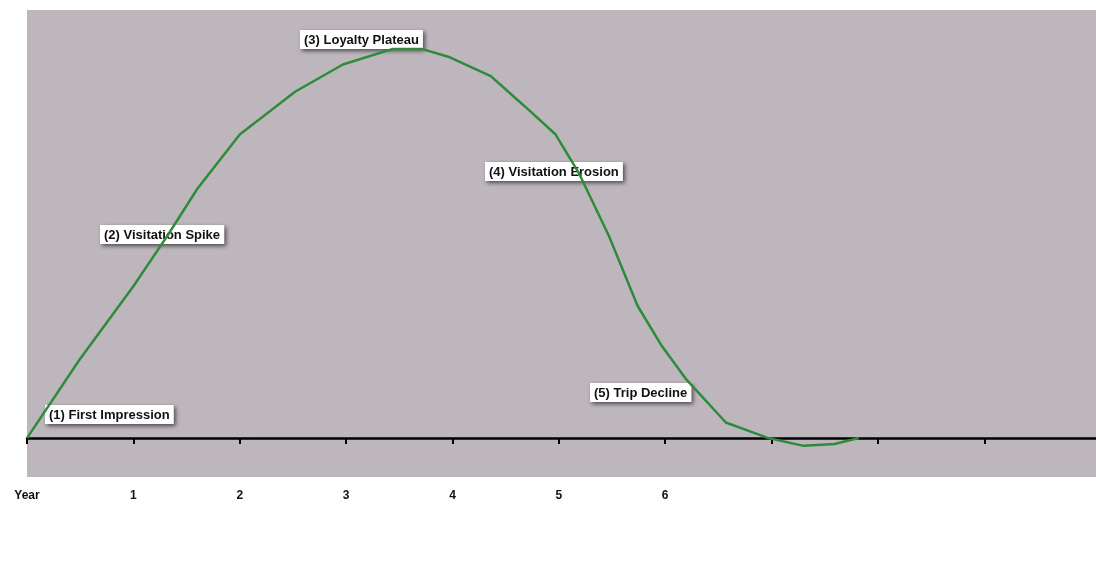 The image size is (1096, 573). I want to click on x-tick-label: 2, so click(240, 495).